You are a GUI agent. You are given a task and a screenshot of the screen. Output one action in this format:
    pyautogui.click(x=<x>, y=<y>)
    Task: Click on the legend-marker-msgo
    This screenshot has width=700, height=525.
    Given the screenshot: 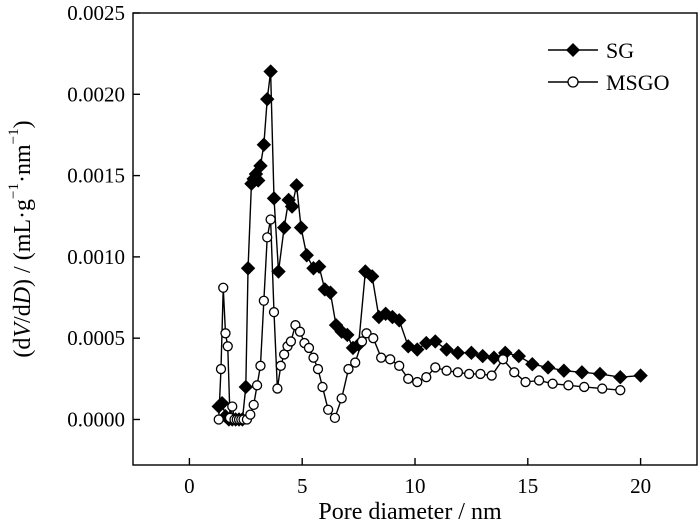 What is the action you would take?
    pyautogui.click(x=573, y=82)
    